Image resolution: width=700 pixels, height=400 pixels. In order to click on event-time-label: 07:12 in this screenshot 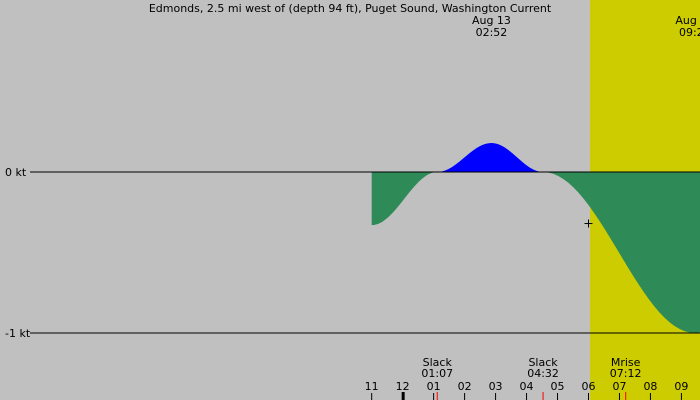, I will do `click(626, 373)`.